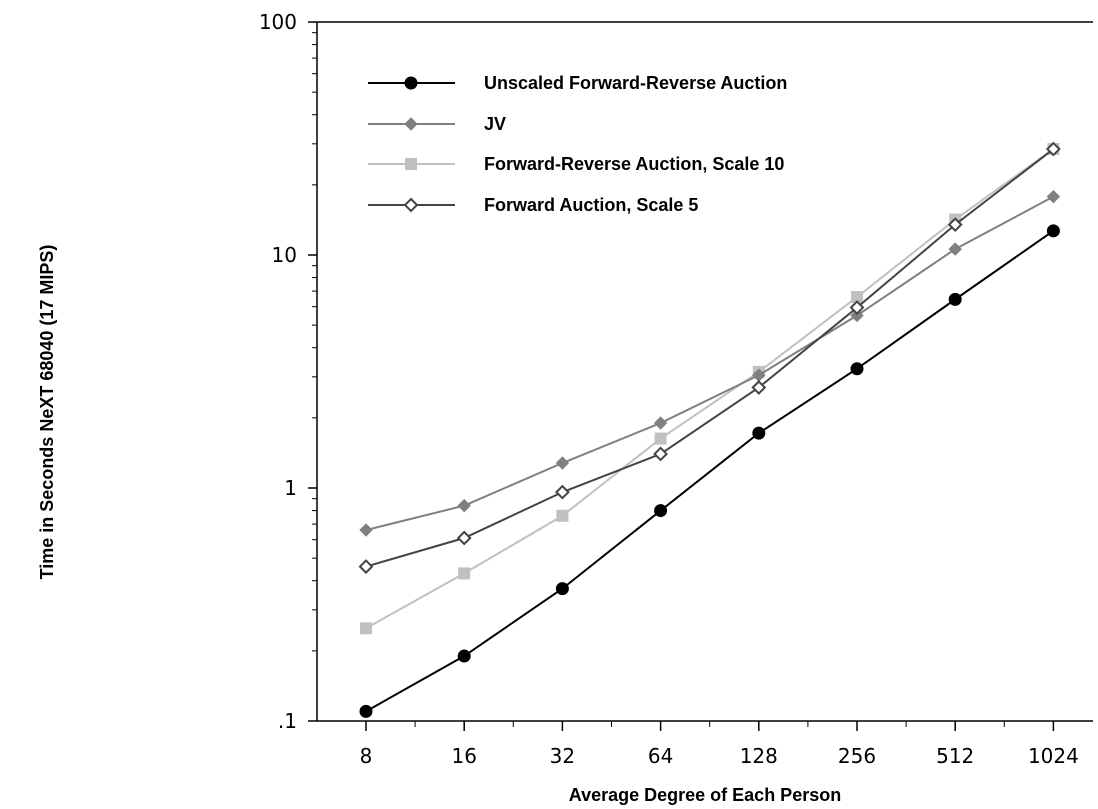 The height and width of the screenshot is (809, 1098). Describe the element at coordinates (635, 83) in the screenshot. I see `legend-label: Unscaled Forward-Reverse Auction` at that location.